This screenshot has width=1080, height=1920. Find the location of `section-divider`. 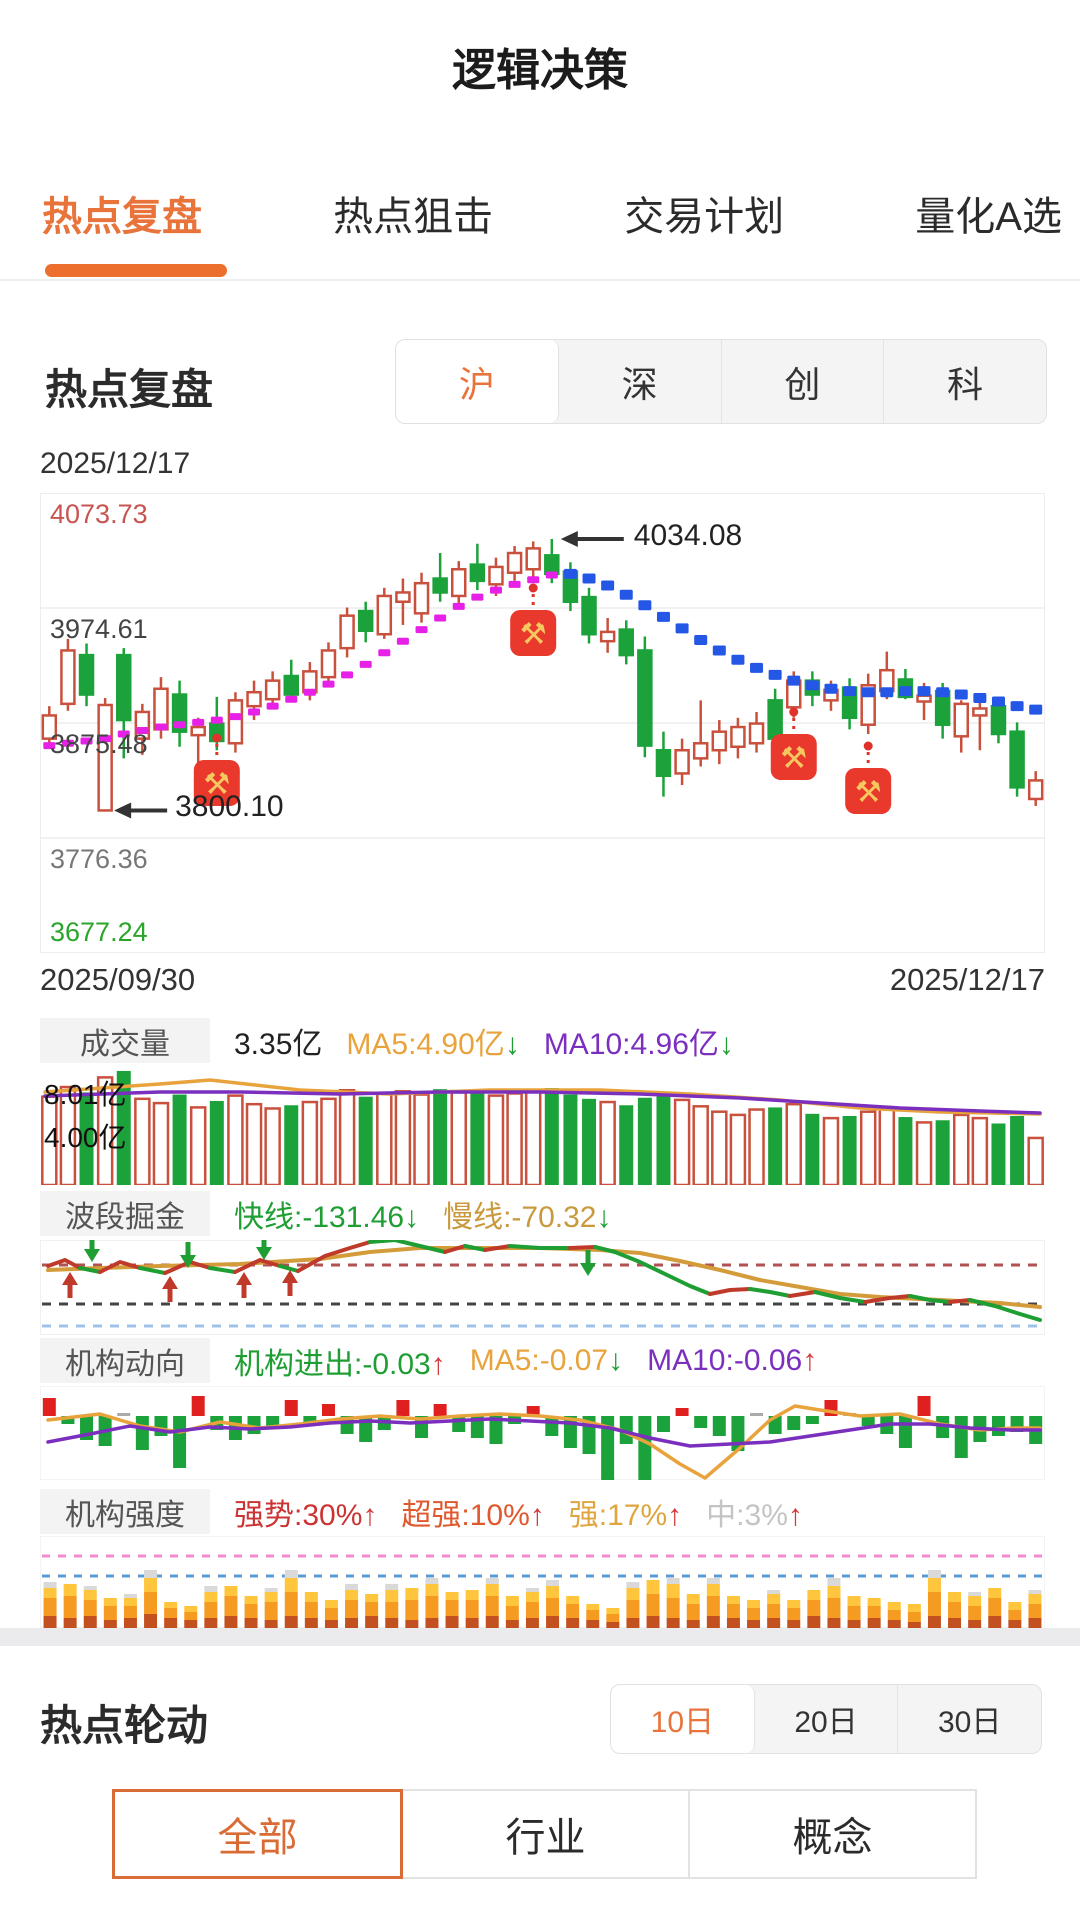

section-divider is located at coordinates (540, 1637).